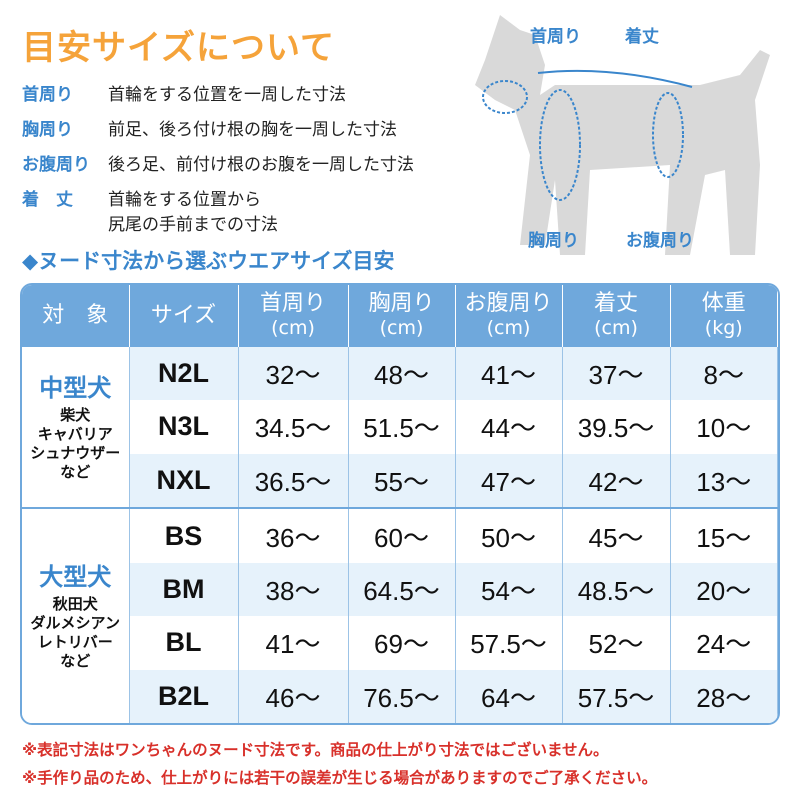 The width and height of the screenshot is (800, 800). I want to click on diagram-label-belly: お腹周り, so click(660, 241).